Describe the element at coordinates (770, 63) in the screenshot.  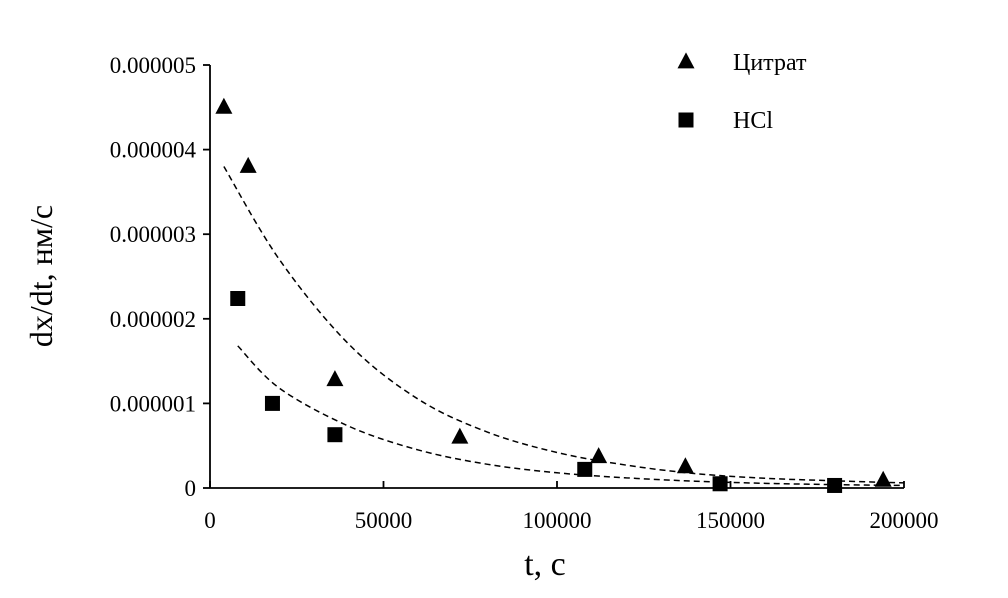
I see `legend-label-citrate: Цитрат` at that location.